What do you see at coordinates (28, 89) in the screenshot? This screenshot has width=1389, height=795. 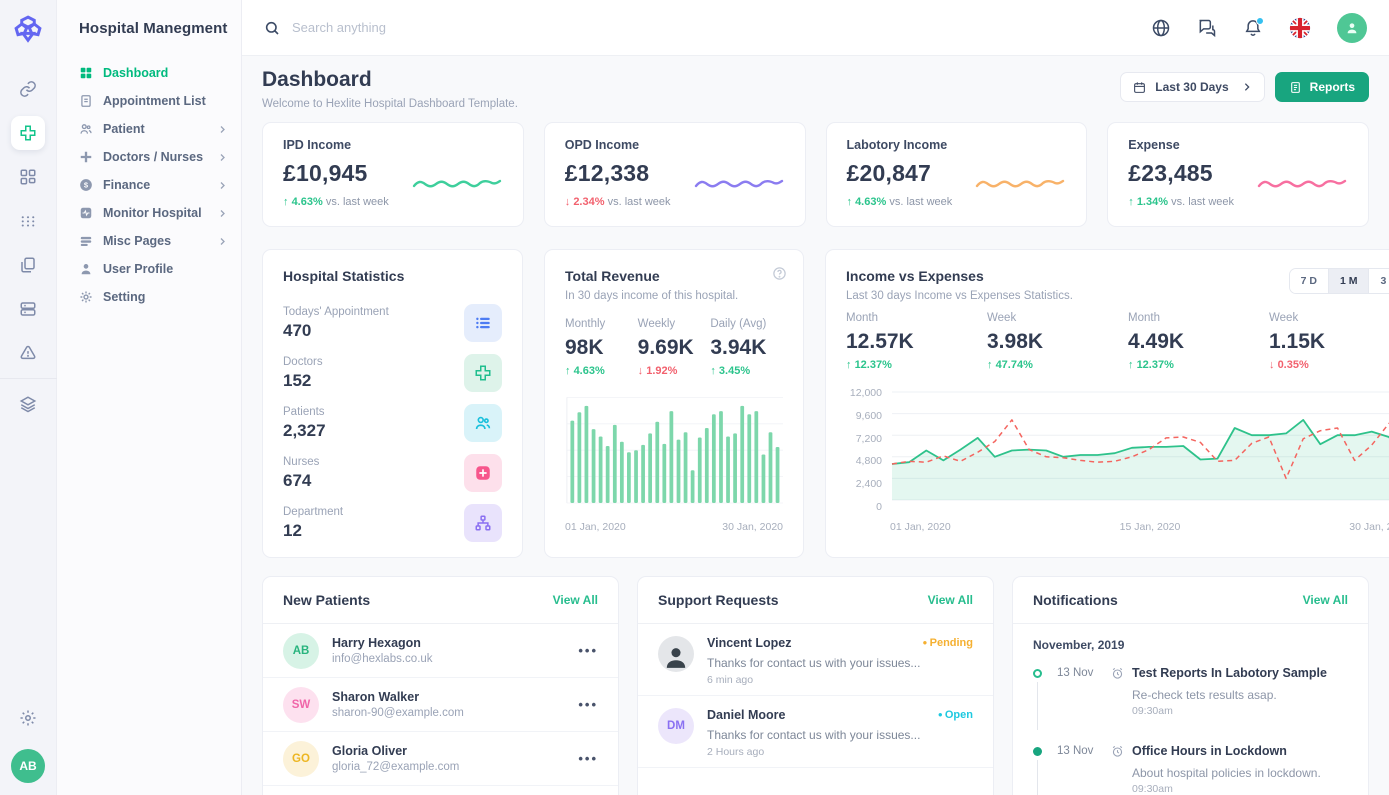 I see `link-icon` at bounding box center [28, 89].